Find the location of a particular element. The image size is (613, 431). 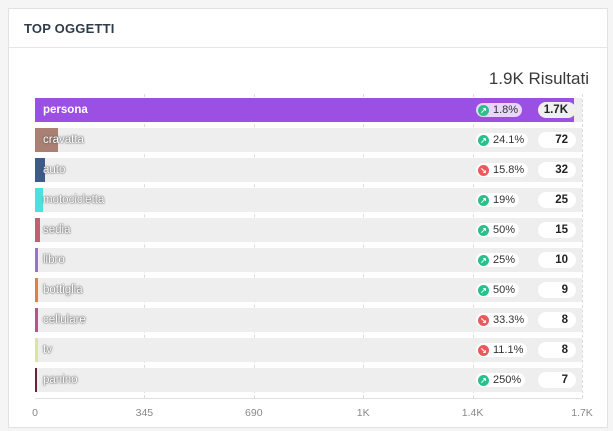

bar-row: cravatta ↗ 24.1% 72 is located at coordinates (308, 140).